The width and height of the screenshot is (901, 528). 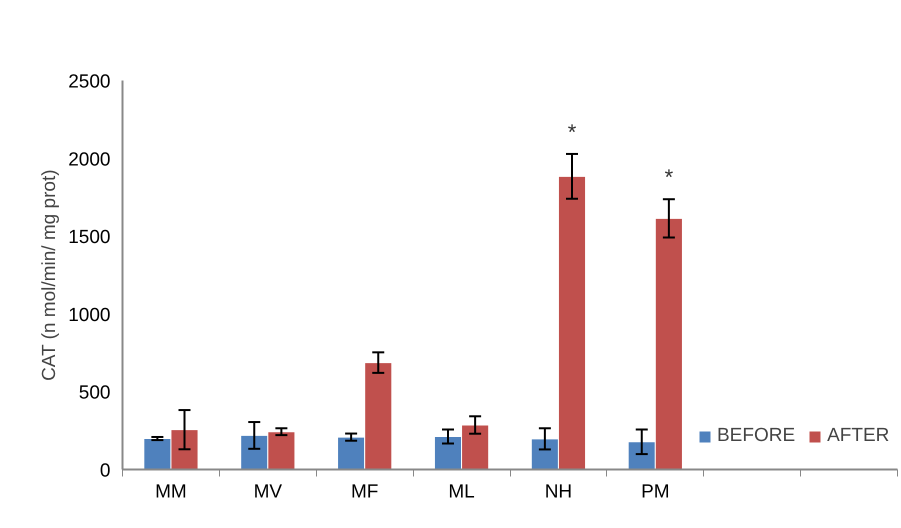 What do you see at coordinates (171, 492) in the screenshot?
I see `x-tick-label: MM` at bounding box center [171, 492].